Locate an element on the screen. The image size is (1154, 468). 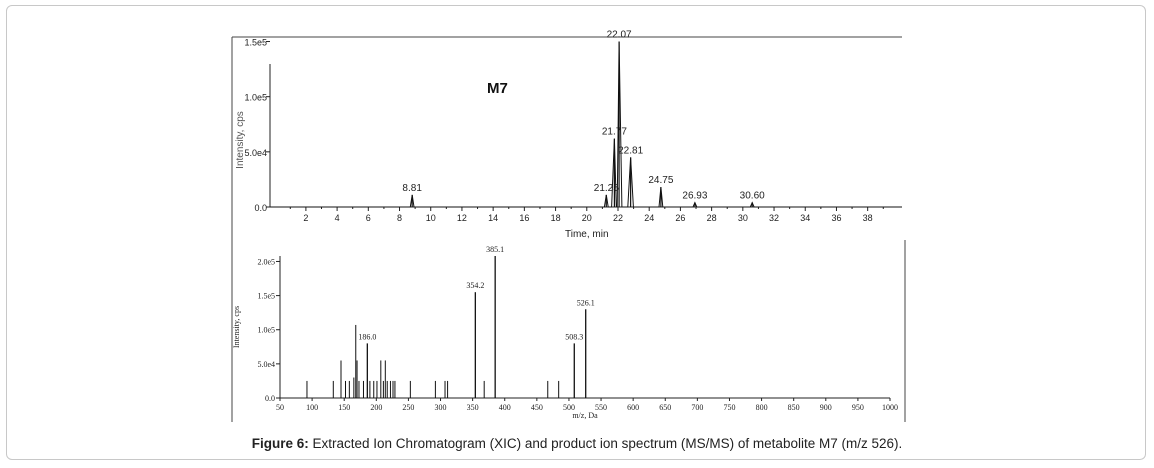
xic-x-tick-label: 28 is located at coordinates (712, 218).